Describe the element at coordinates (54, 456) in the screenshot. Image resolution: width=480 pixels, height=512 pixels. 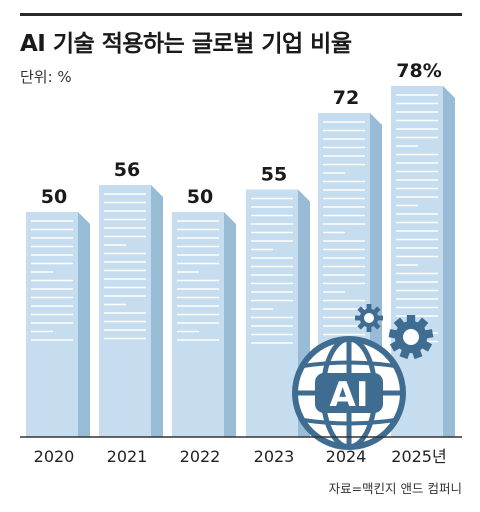
I see `category-label: 2020` at that location.